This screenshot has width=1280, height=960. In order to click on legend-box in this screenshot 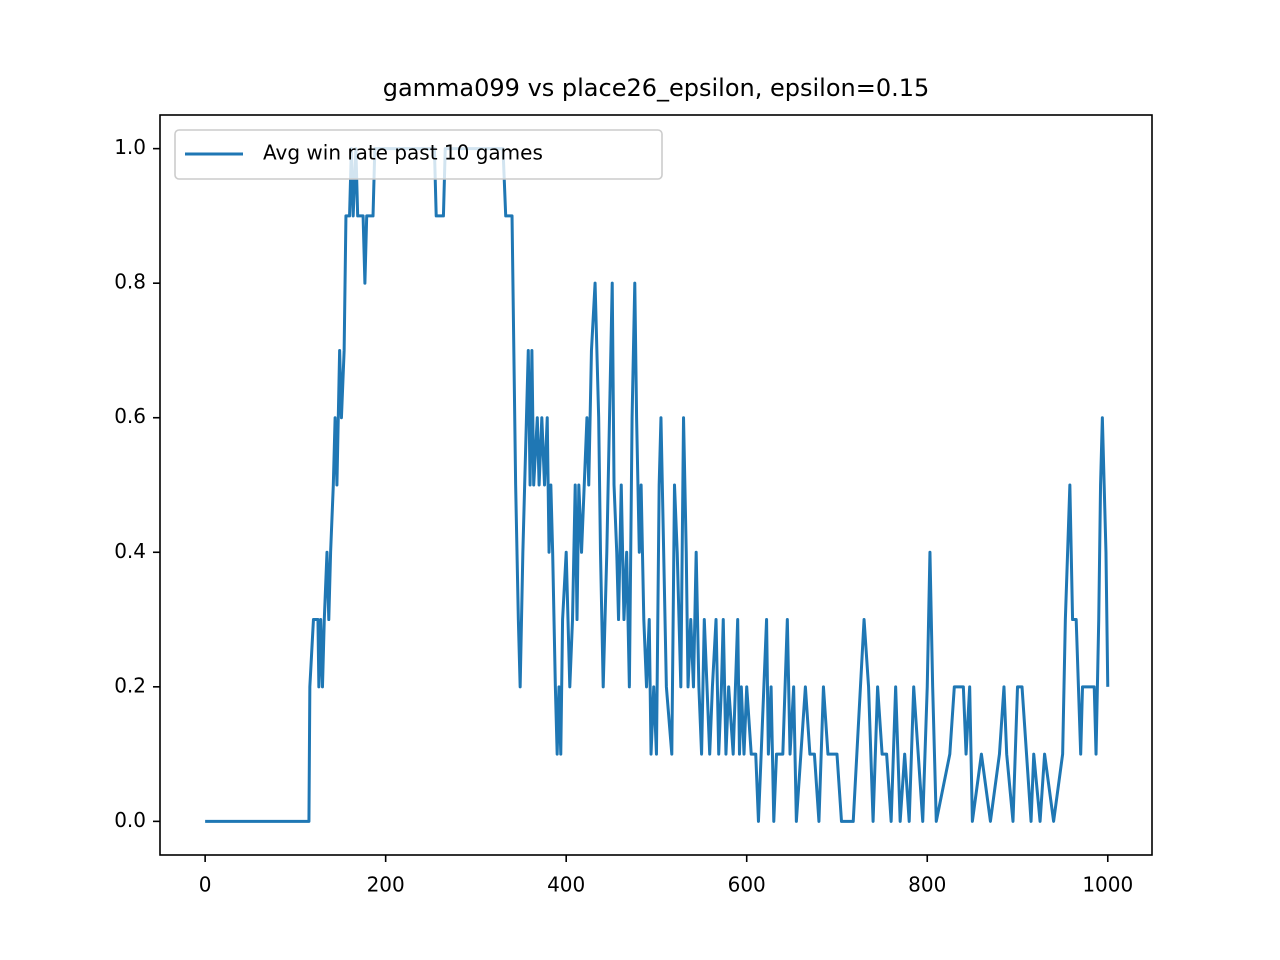, I will do `click(418, 154)`.